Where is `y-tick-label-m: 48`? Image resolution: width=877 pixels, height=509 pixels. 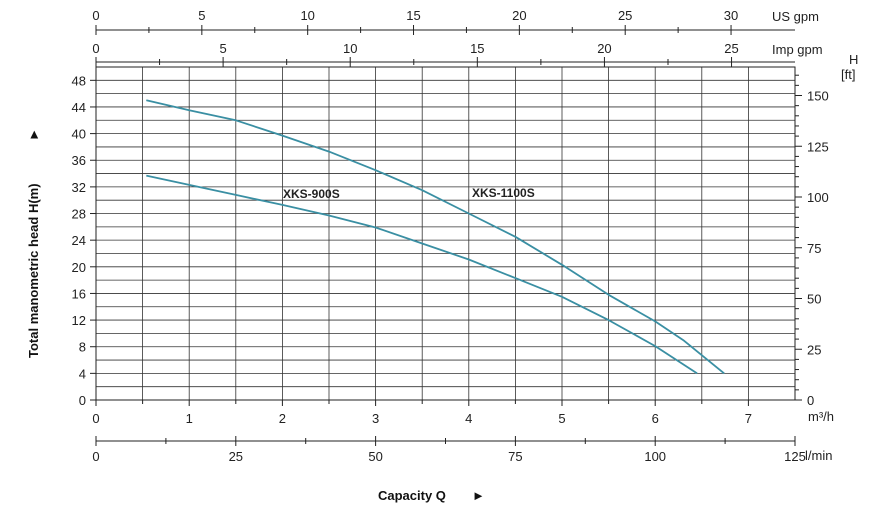 y-tick-label-m: 48 is located at coordinates (79, 80).